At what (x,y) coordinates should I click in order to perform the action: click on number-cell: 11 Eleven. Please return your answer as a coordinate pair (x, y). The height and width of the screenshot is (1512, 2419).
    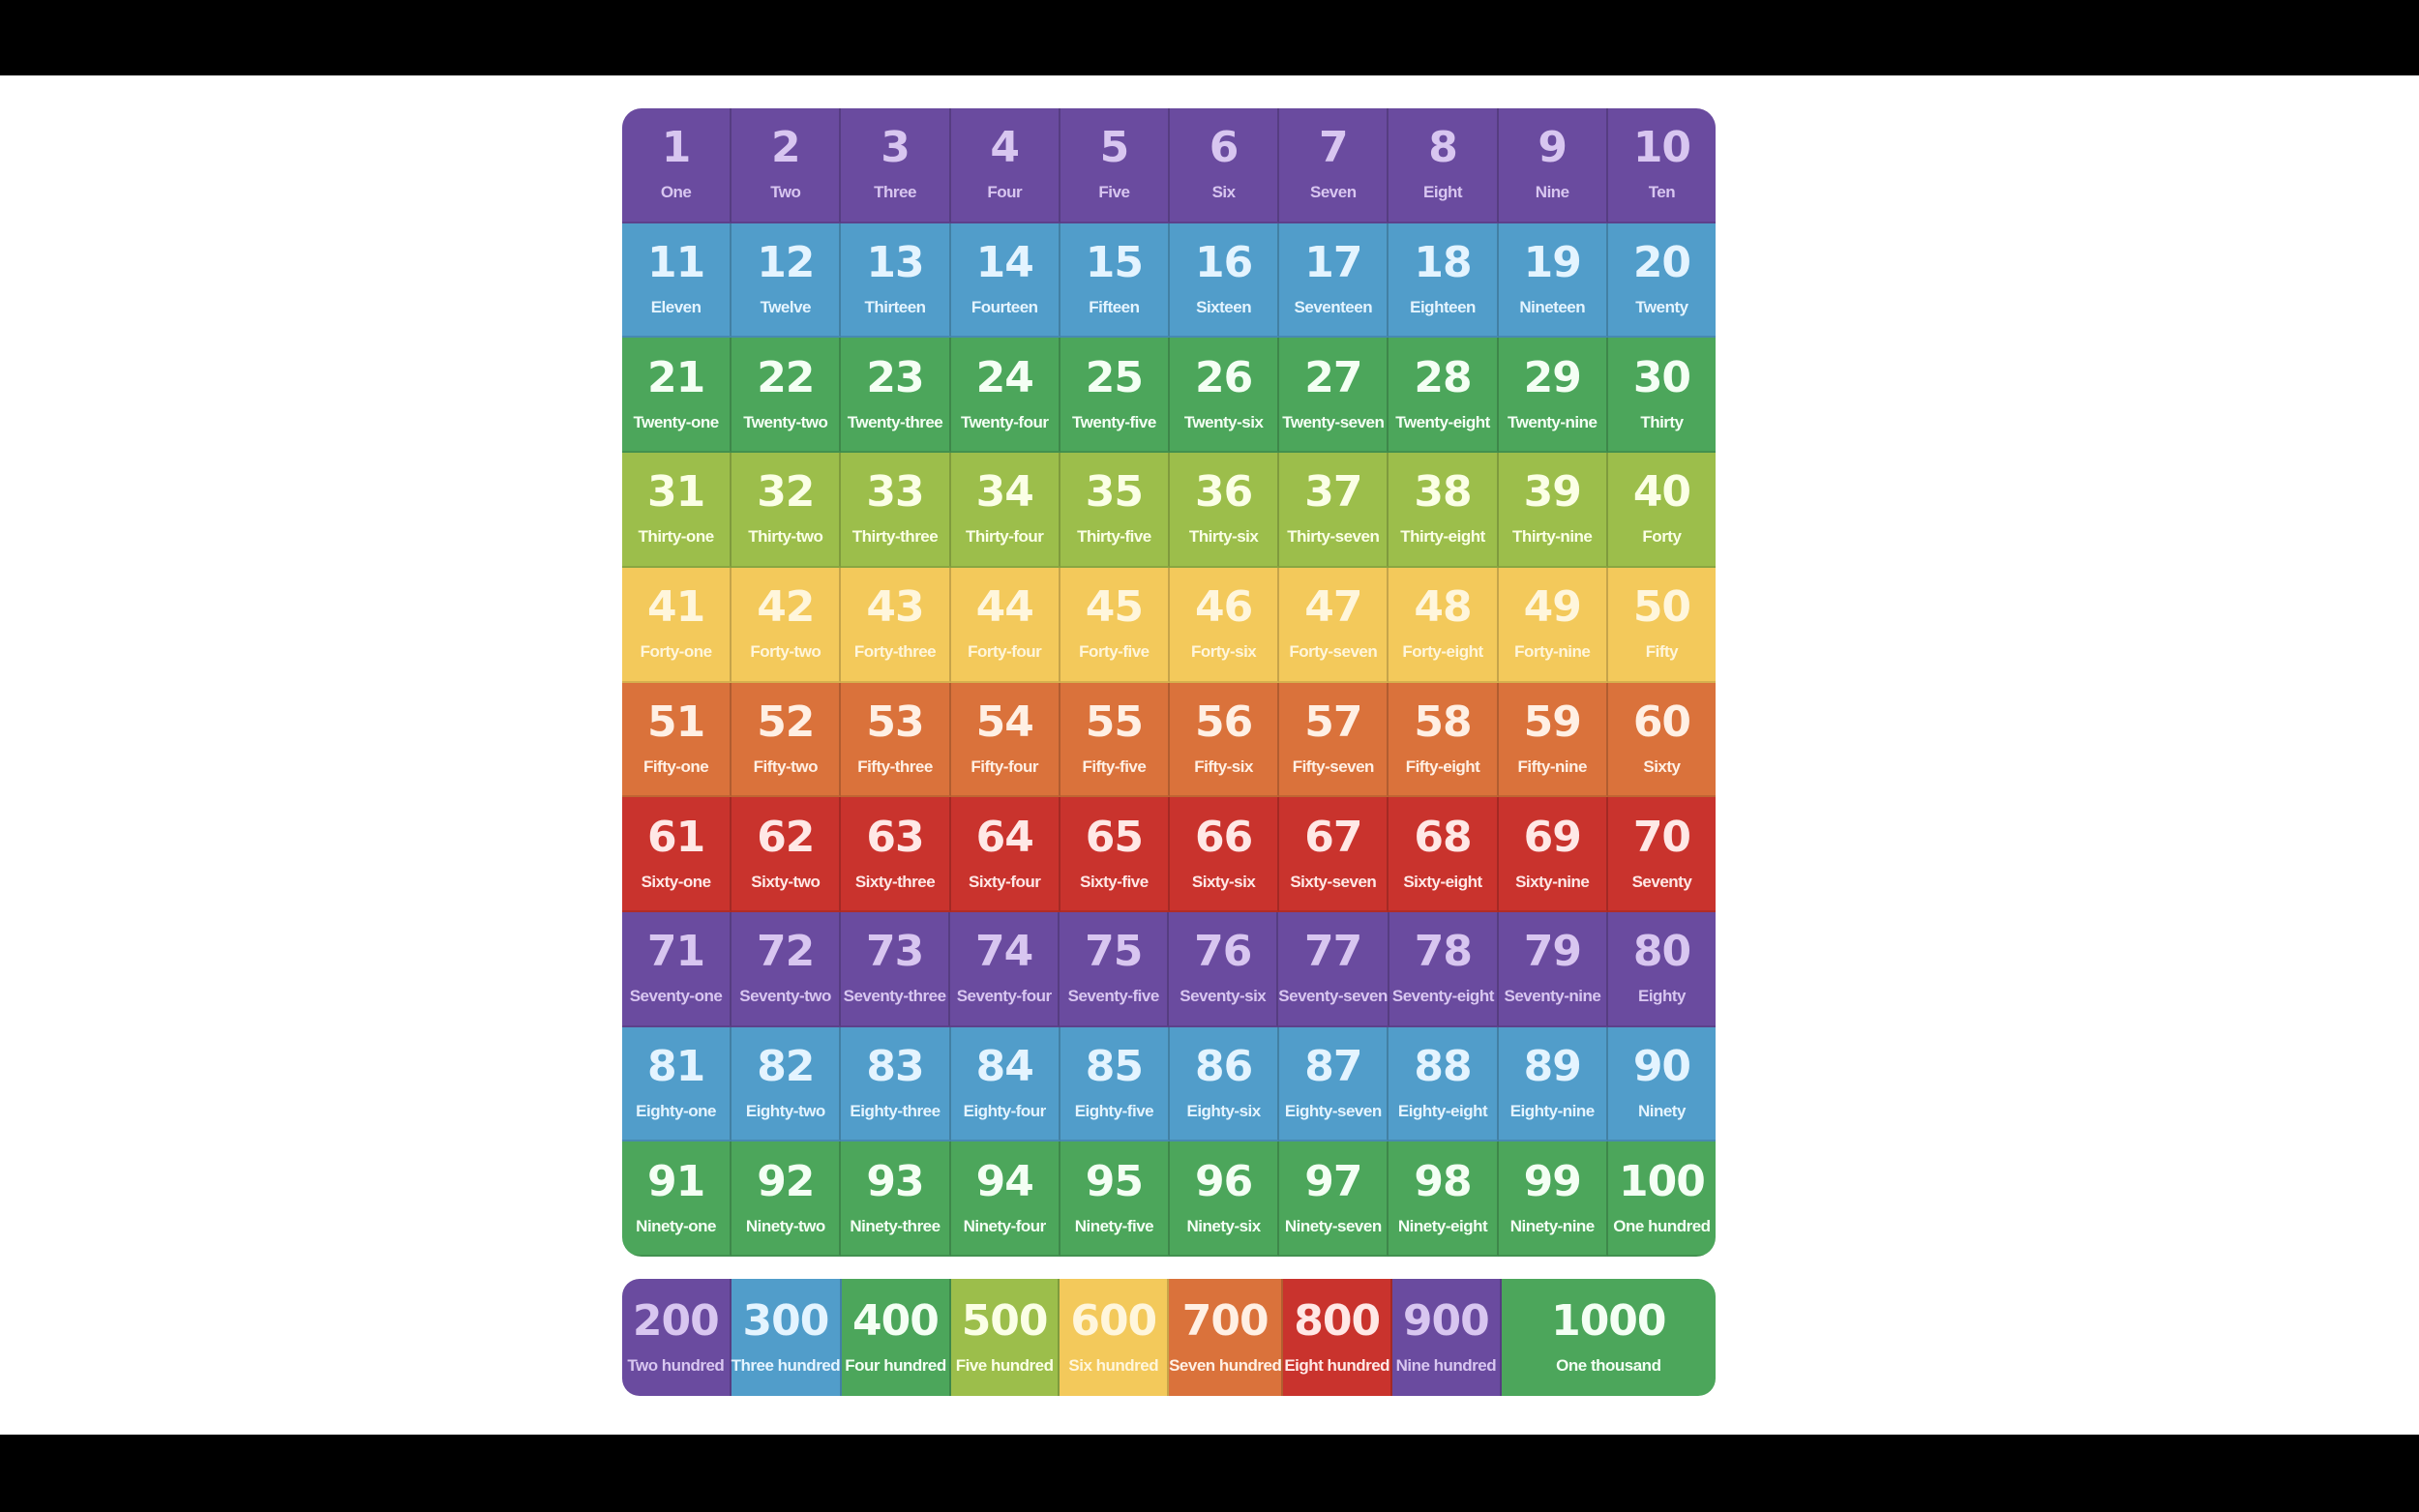
    Looking at the image, I should click on (677, 281).